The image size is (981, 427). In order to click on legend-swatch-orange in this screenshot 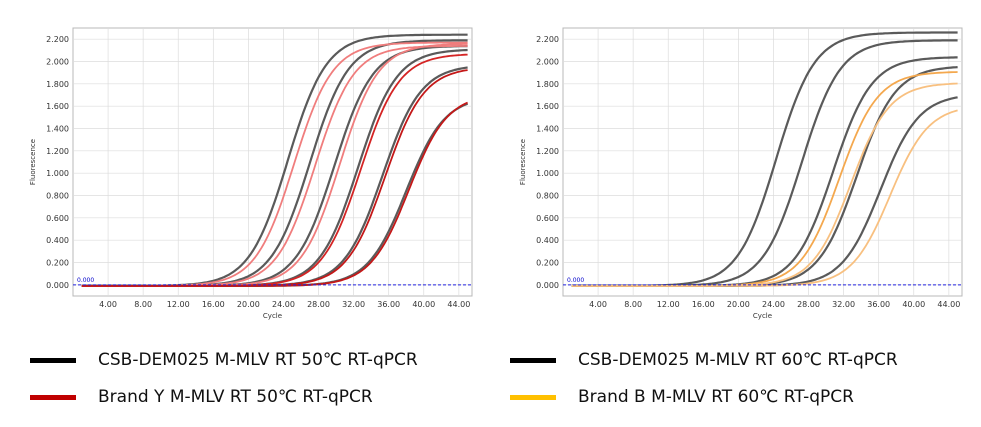, I will do `click(533, 397)`.